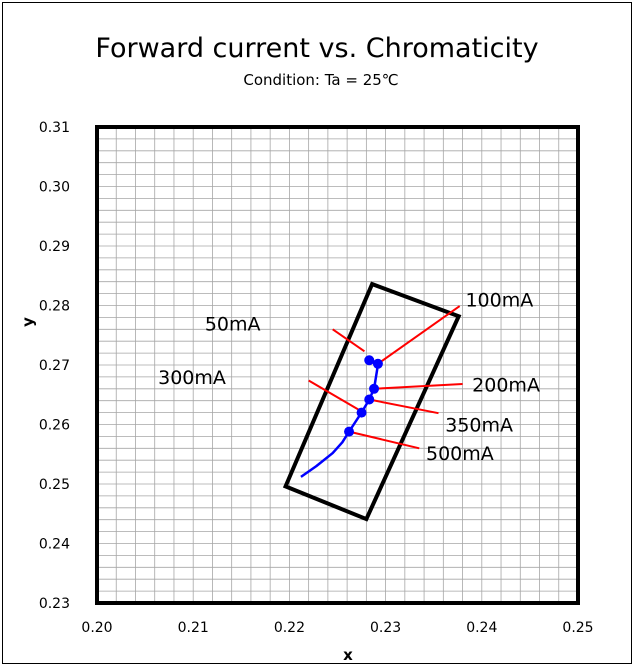  Describe the element at coordinates (289, 628) in the screenshot. I see `x-tick-label: 0.22` at that location.